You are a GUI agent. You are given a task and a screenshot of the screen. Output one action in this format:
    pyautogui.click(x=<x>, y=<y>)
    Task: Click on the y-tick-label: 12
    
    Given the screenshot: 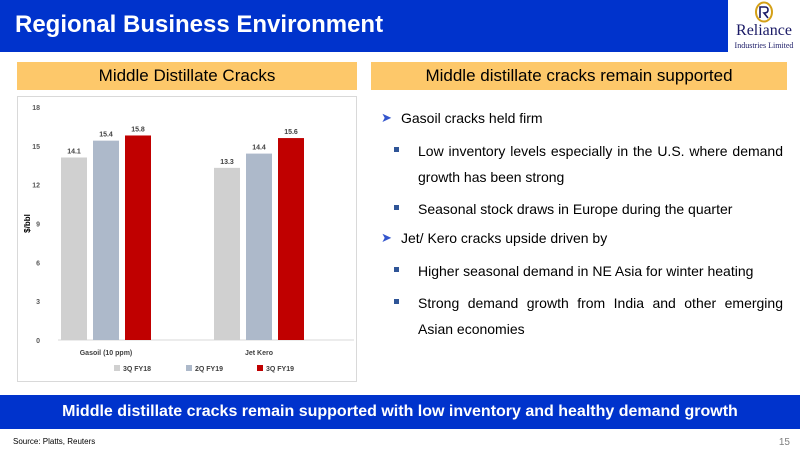 What is the action you would take?
    pyautogui.click(x=36, y=186)
    